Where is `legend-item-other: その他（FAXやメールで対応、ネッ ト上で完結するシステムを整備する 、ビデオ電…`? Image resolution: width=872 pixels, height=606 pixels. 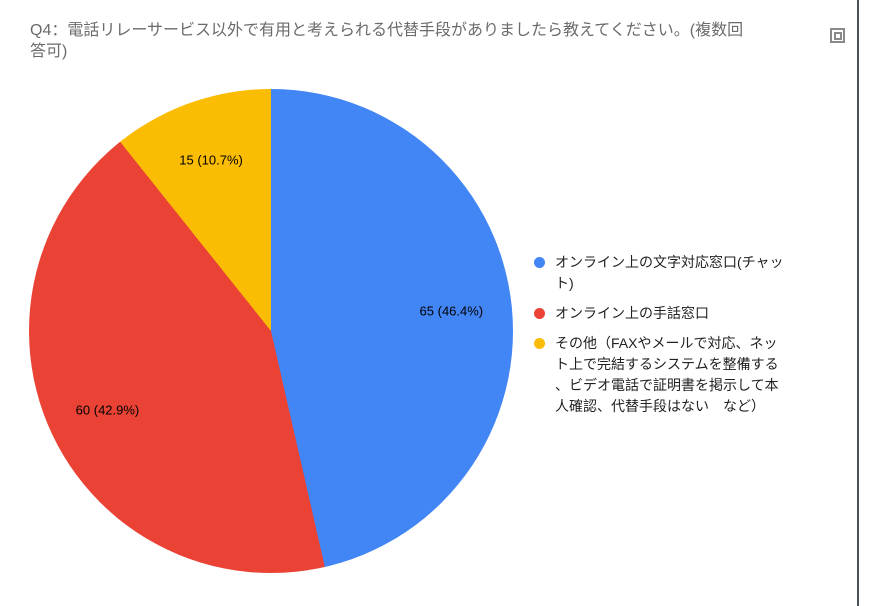
legend-item-other: その他（FAXやメールで対応、ネッ ト上で完結するシステムを整備する 、ビデオ電… is located at coordinates (694, 375).